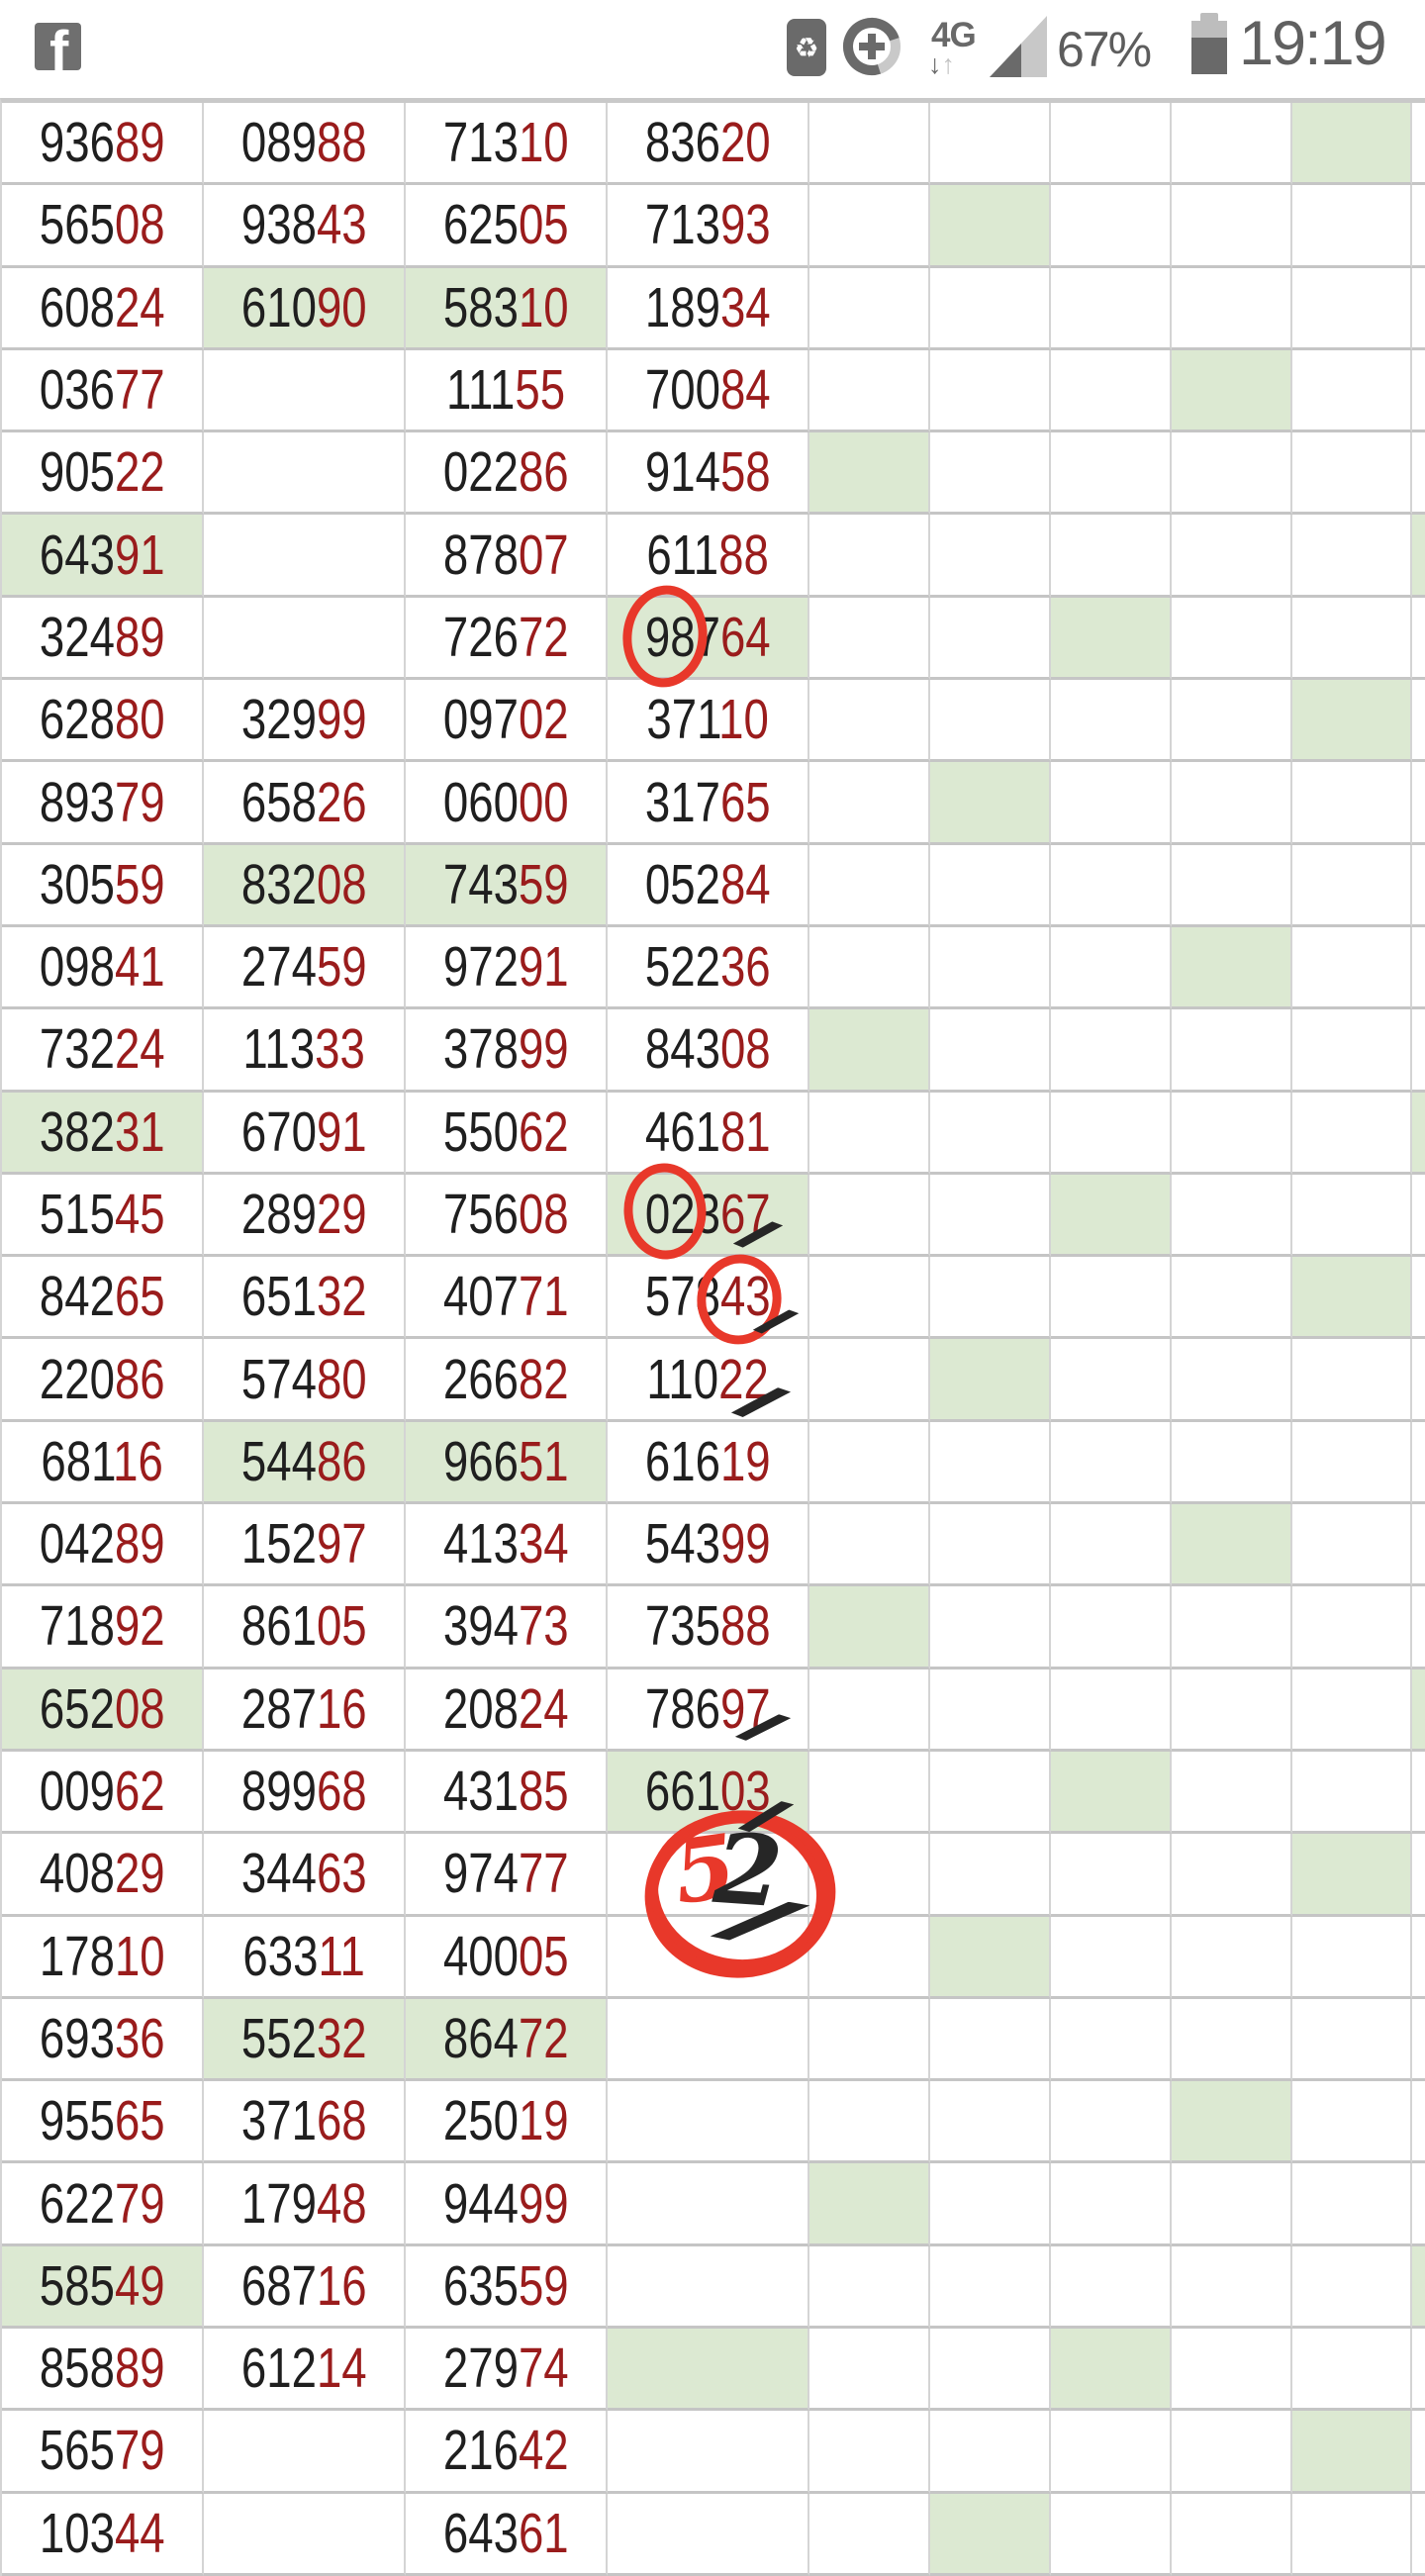 The height and width of the screenshot is (2576, 1425). Describe the element at coordinates (305, 1380) in the screenshot. I see `number-cell: 57480` at that location.